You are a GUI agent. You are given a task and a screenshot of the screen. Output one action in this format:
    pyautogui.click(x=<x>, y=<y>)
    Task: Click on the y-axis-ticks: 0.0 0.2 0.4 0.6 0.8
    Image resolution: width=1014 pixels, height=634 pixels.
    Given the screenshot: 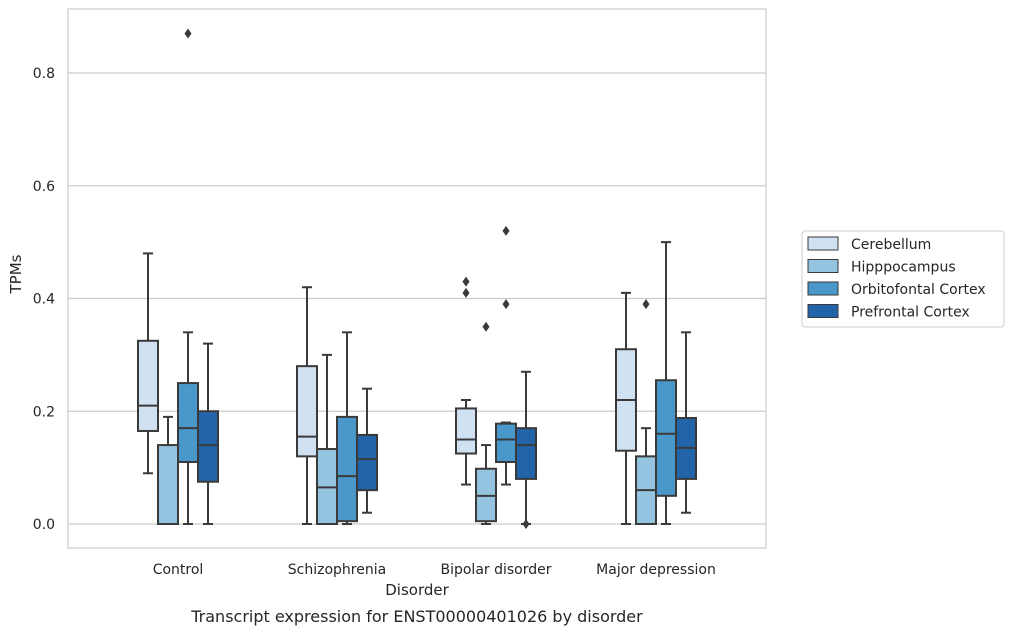 What is the action you would take?
    pyautogui.click(x=44, y=299)
    